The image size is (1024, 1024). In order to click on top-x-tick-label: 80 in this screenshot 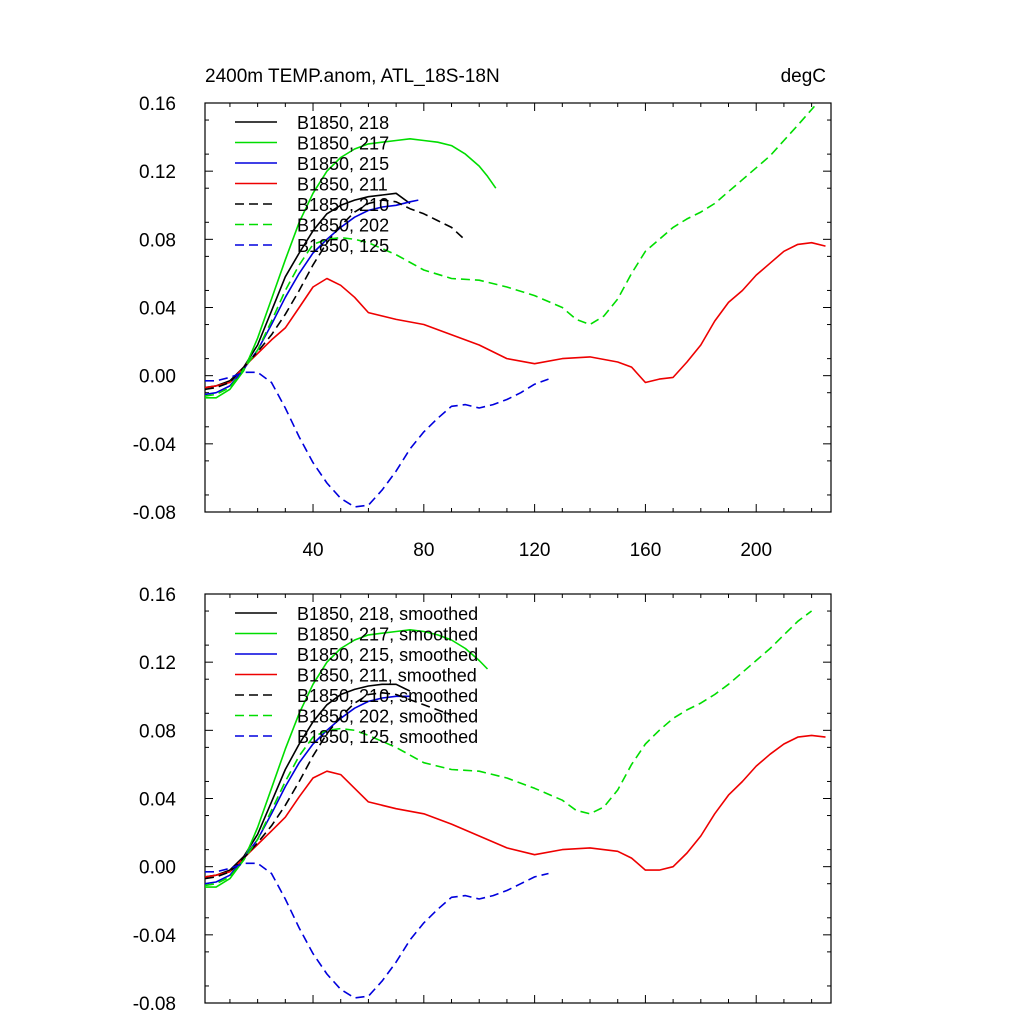, I will do `click(423, 550)`.